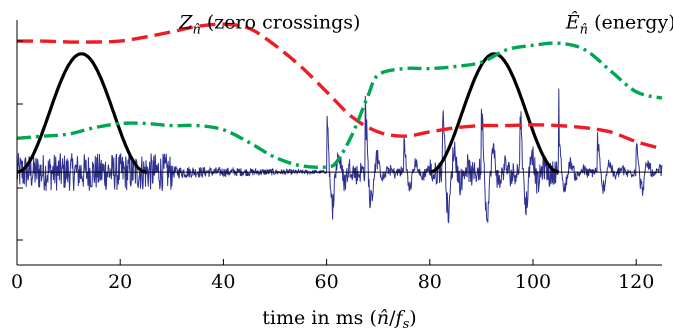 This screenshot has width=673, height=336. What do you see at coordinates (269, 24) in the screenshot?
I see `zero-crossings-label: Zn̂ (zero crossings)` at bounding box center [269, 24].